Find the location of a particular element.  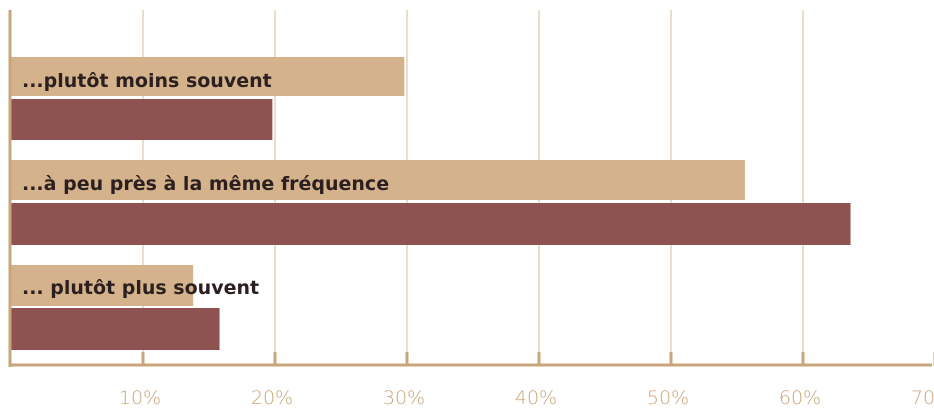

bar-series2-cat2 is located at coordinates (431, 224).